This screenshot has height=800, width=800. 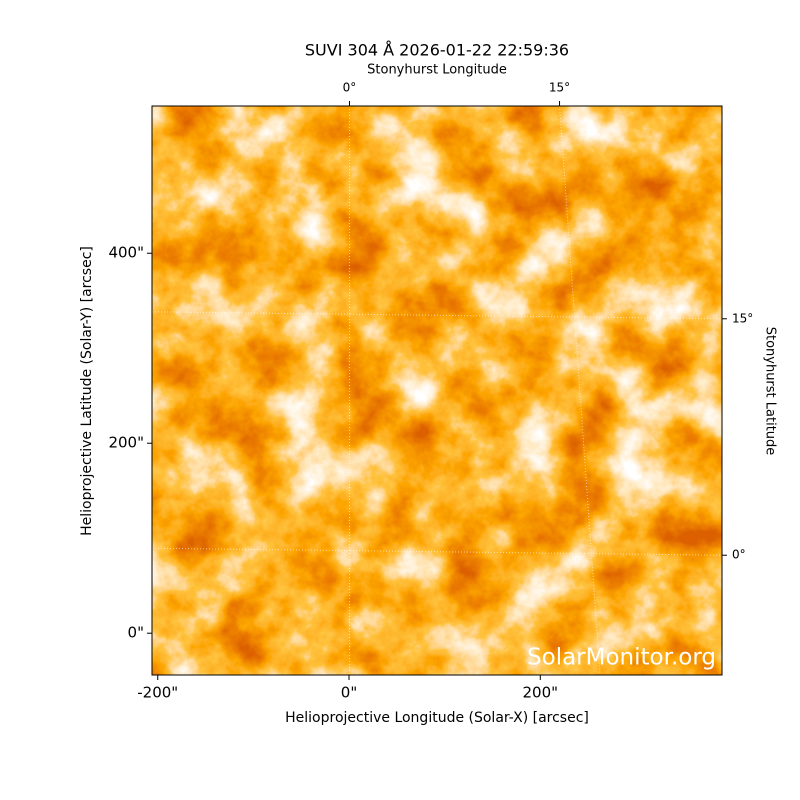 I want to click on y-tick-label: 0", so click(x=136, y=633).